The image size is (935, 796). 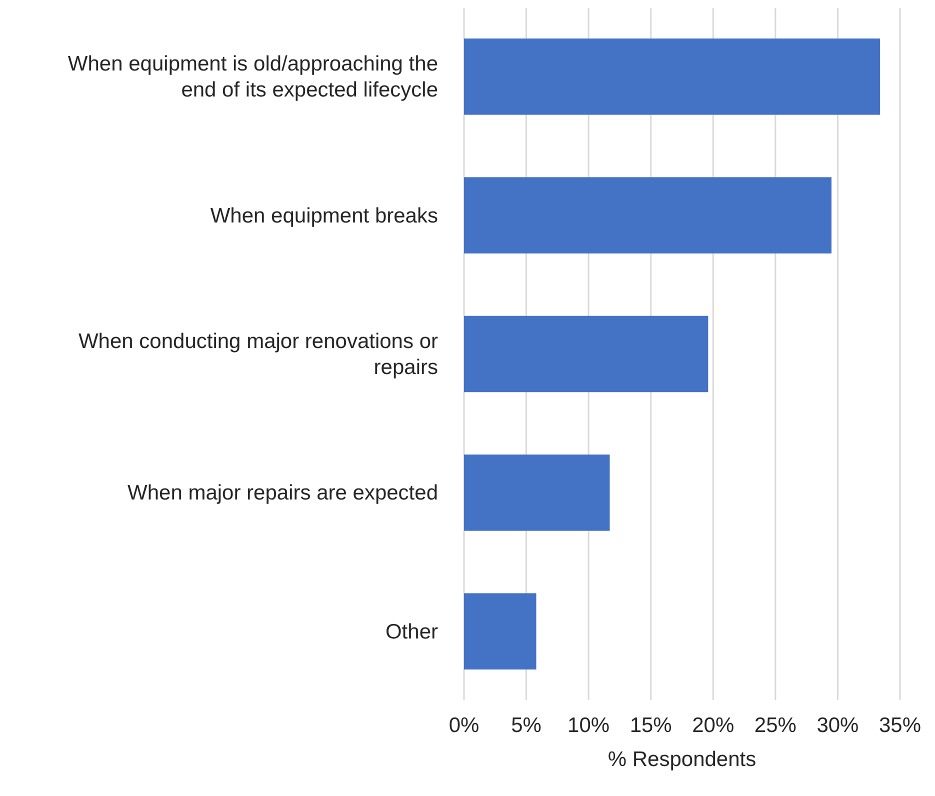 I want to click on x-tick-label: 10%, so click(x=589, y=725).